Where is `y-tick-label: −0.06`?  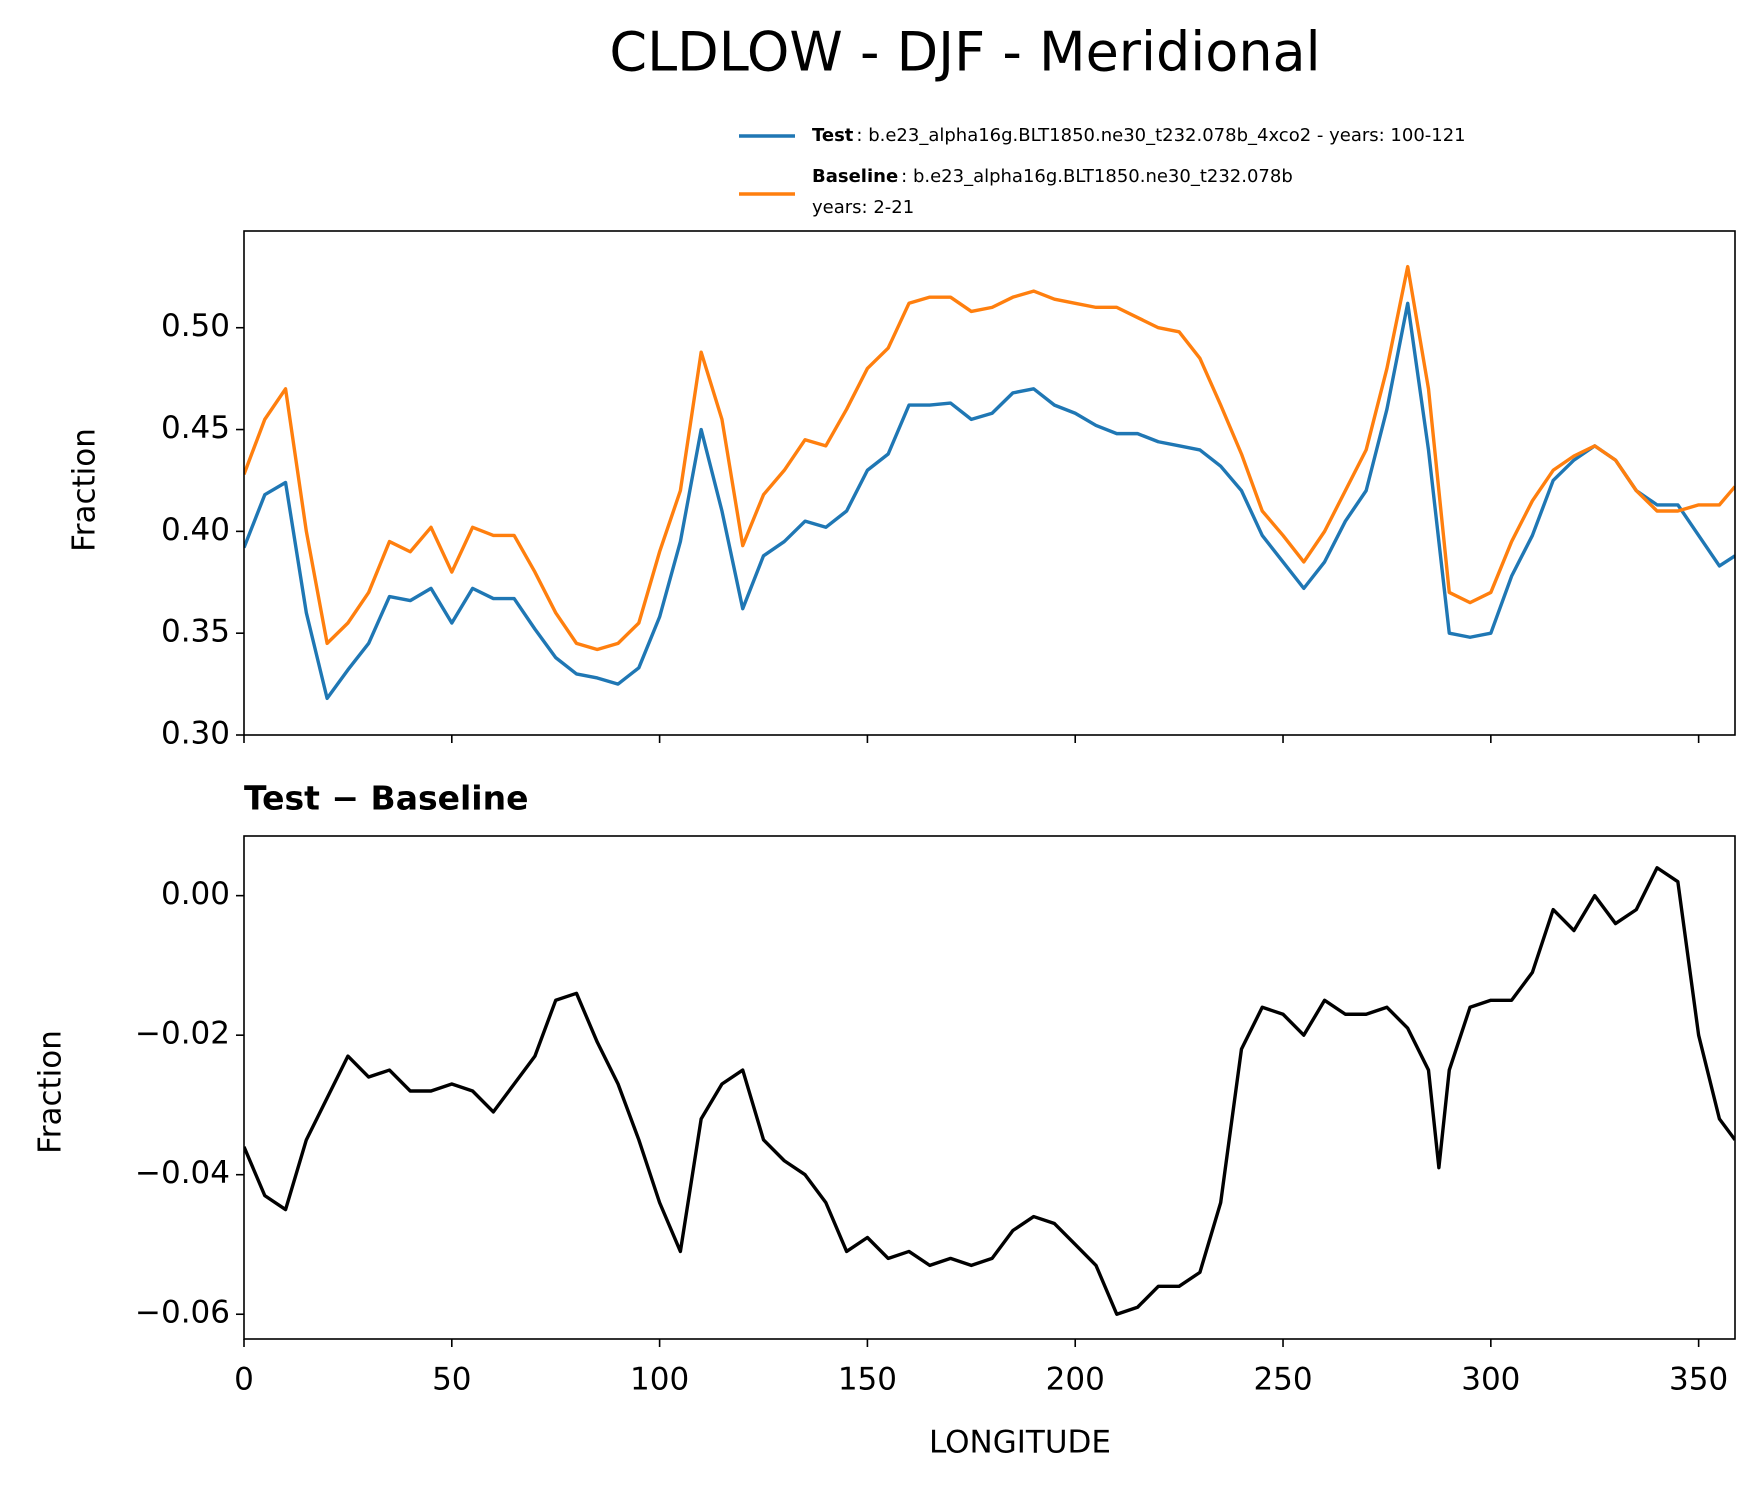
y-tick-label: −0.06 is located at coordinates (182, 1313).